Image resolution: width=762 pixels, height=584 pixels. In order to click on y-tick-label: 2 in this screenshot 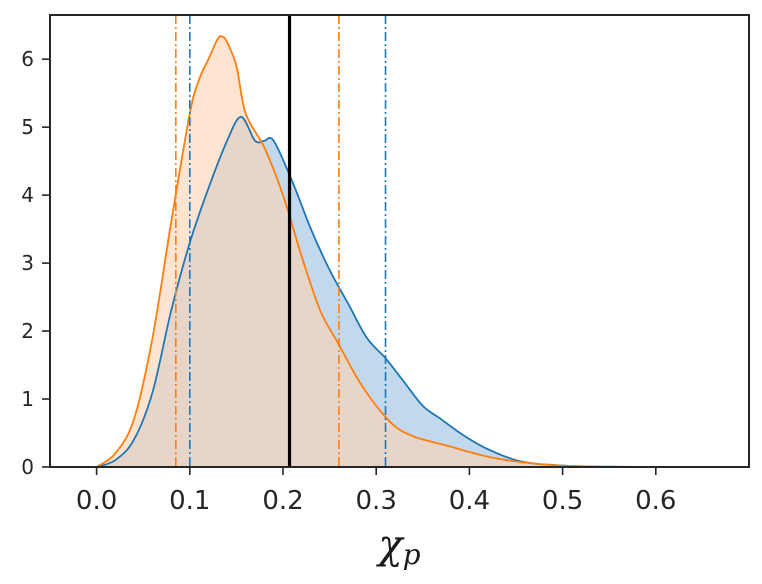, I will do `click(27, 331)`.